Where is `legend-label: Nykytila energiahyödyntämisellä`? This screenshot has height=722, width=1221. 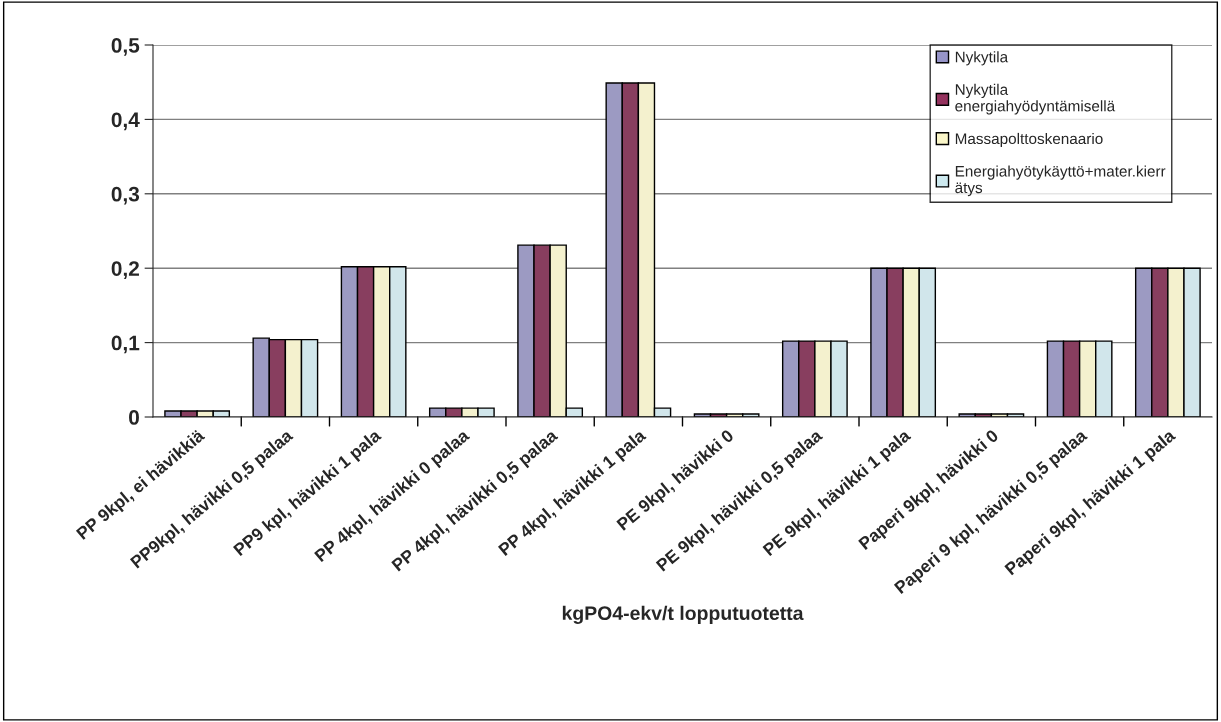
legend-label: Nykytila energiahyödyntämisellä is located at coordinates (1035, 99).